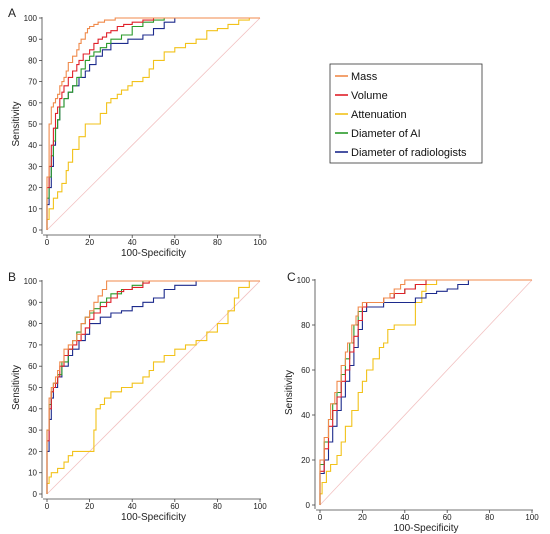 The width and height of the screenshot is (550, 534). What do you see at coordinates (12, 277) in the screenshot?
I see `panel-label: B` at bounding box center [12, 277].